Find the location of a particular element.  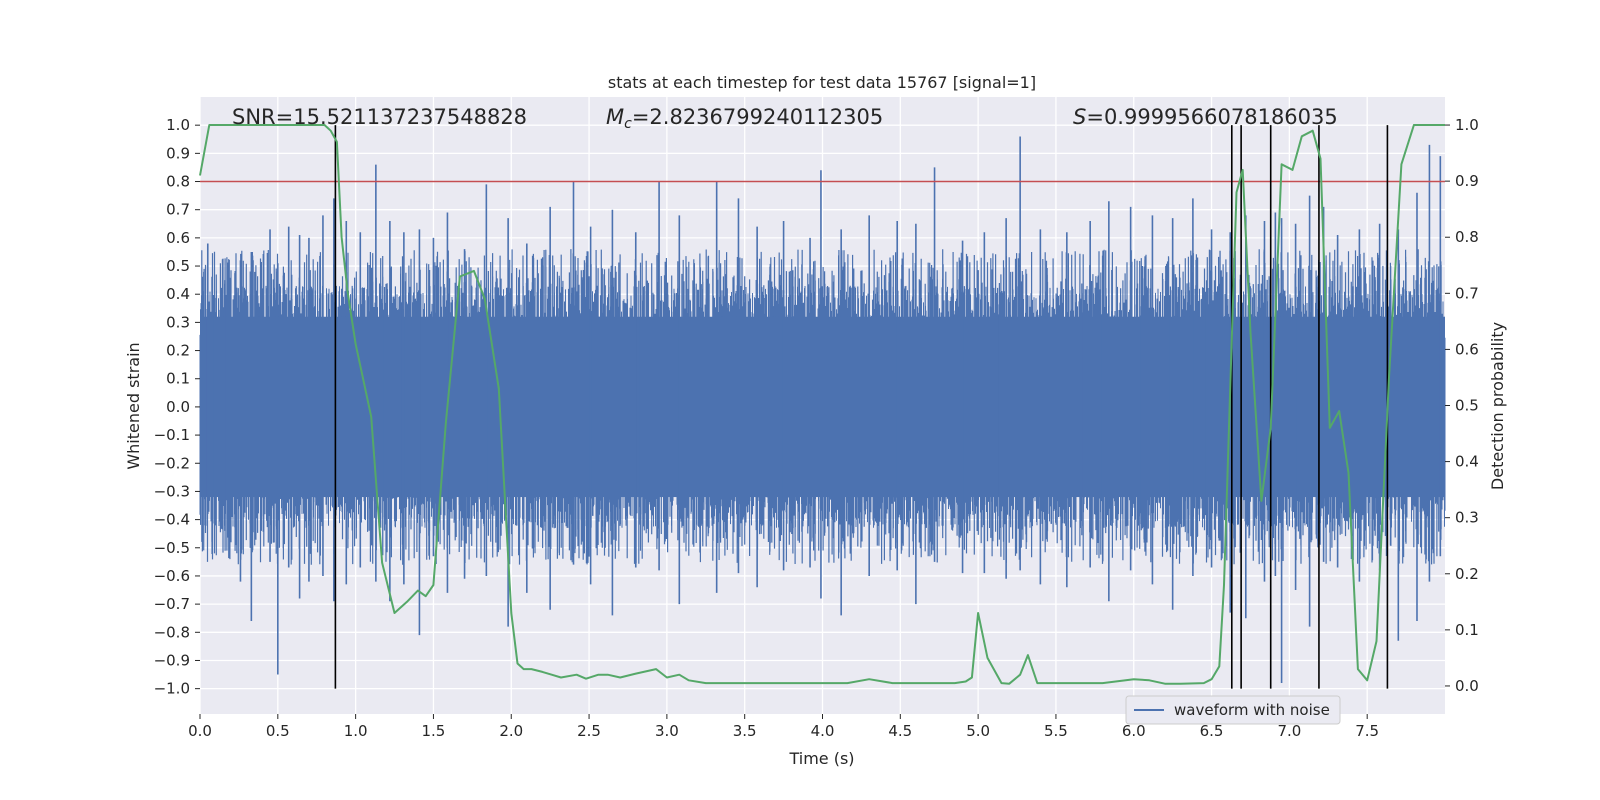

y-left-tick-label: 1.0 is located at coordinates (178, 125).